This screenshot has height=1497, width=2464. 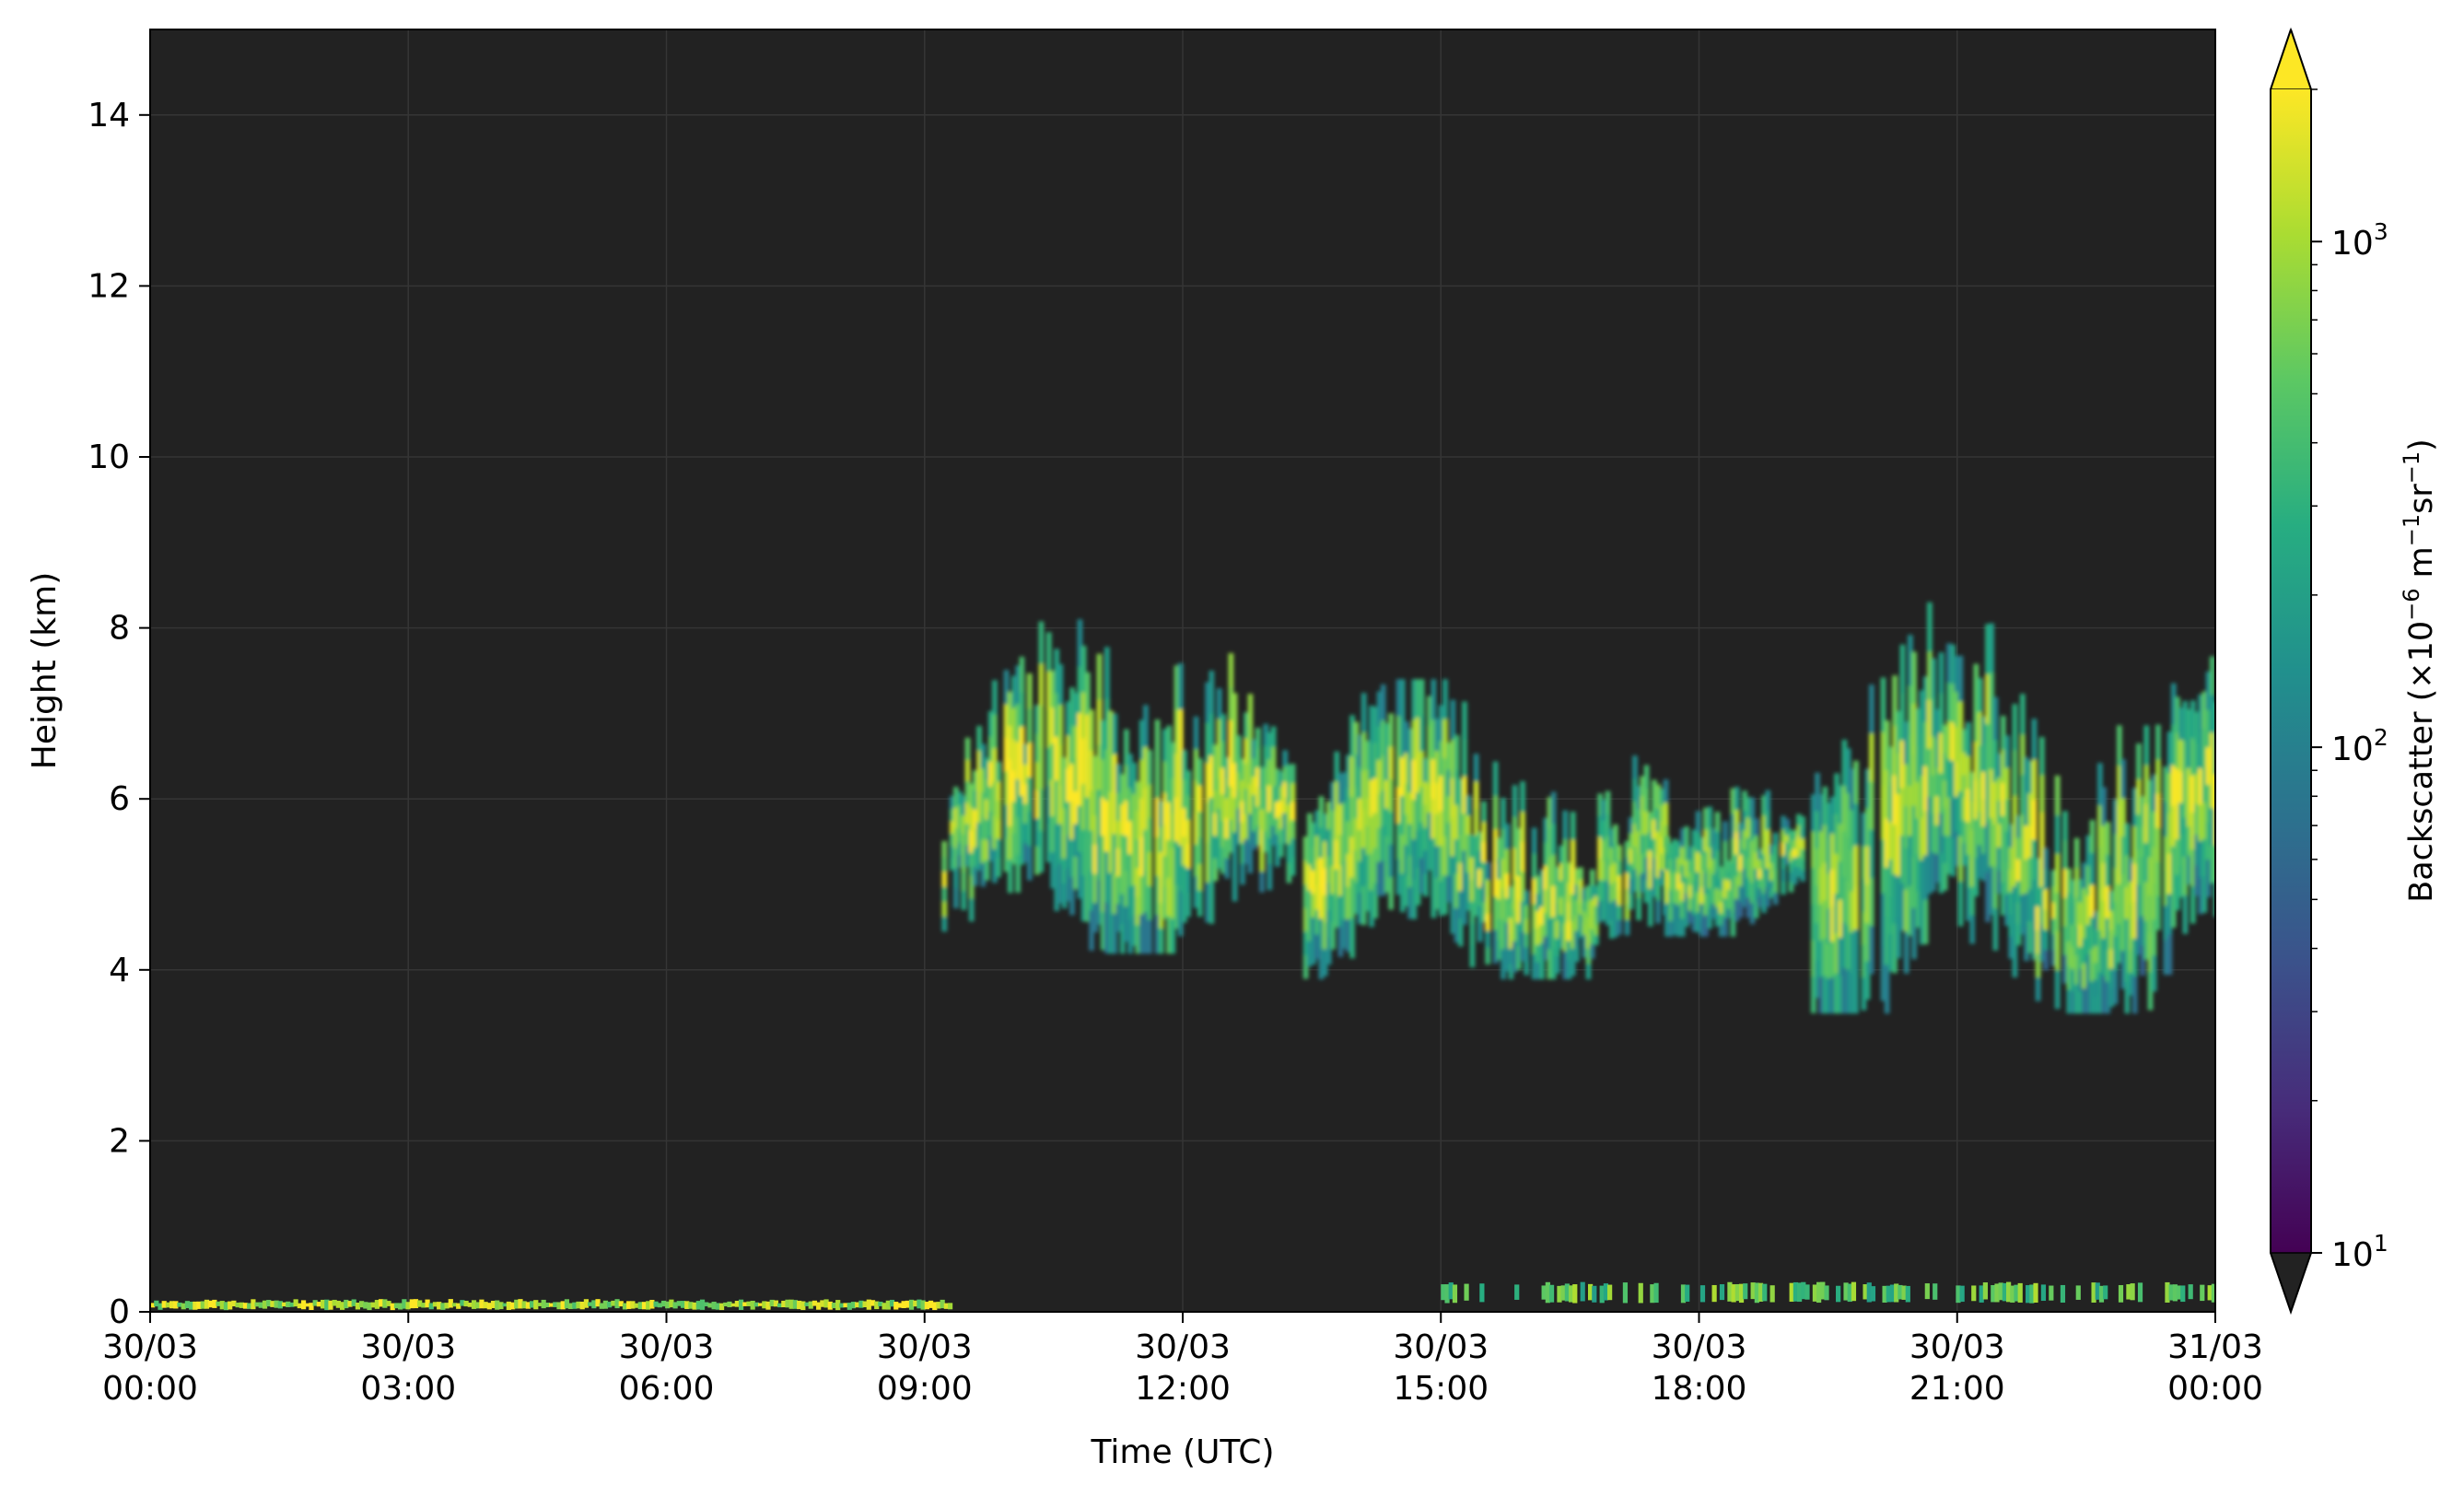 What do you see at coordinates (1485, 829) in the screenshot?
I see `heatmap-feature` at bounding box center [1485, 829].